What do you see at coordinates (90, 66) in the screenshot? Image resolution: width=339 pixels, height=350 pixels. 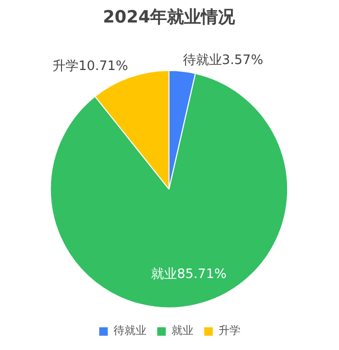 I see `data-label: 升学10.71%` at bounding box center [90, 66].